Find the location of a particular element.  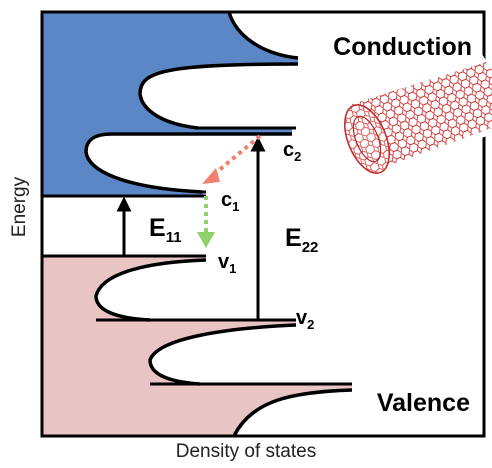

y-axis-label-container: Energy is located at coordinates (22, 220).